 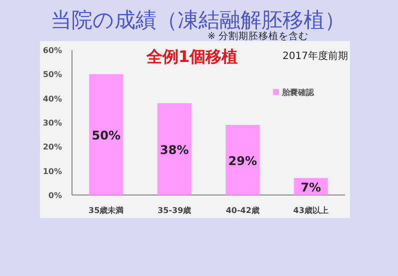 What do you see at coordinates (243, 210) in the screenshot?
I see `x-tick-label: 40-42歳` at bounding box center [243, 210].